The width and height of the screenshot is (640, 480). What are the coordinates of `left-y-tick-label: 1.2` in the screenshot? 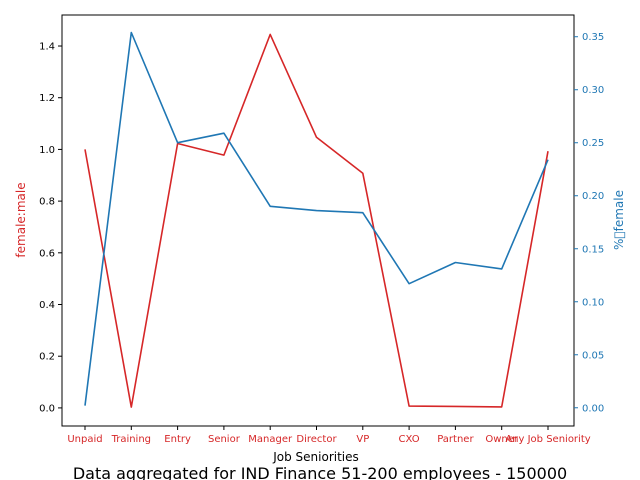 It's located at (47, 98).